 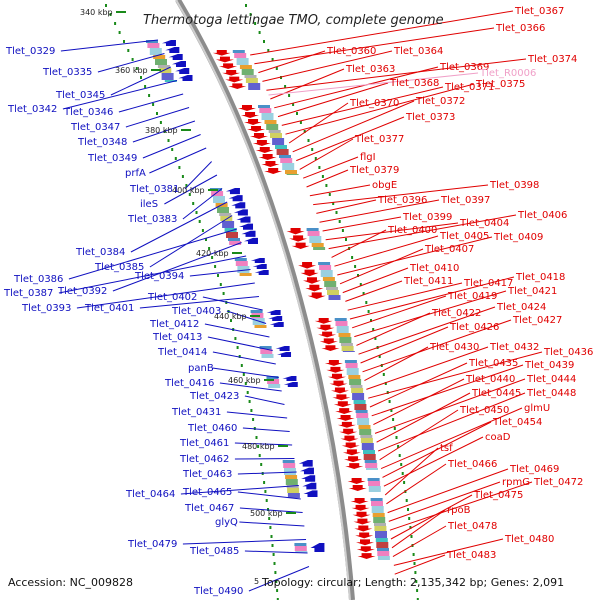 What do you see at coordinates (464, 236) in the screenshot?
I see `gene-label-right: Tlet_0405` at bounding box center [464, 236].